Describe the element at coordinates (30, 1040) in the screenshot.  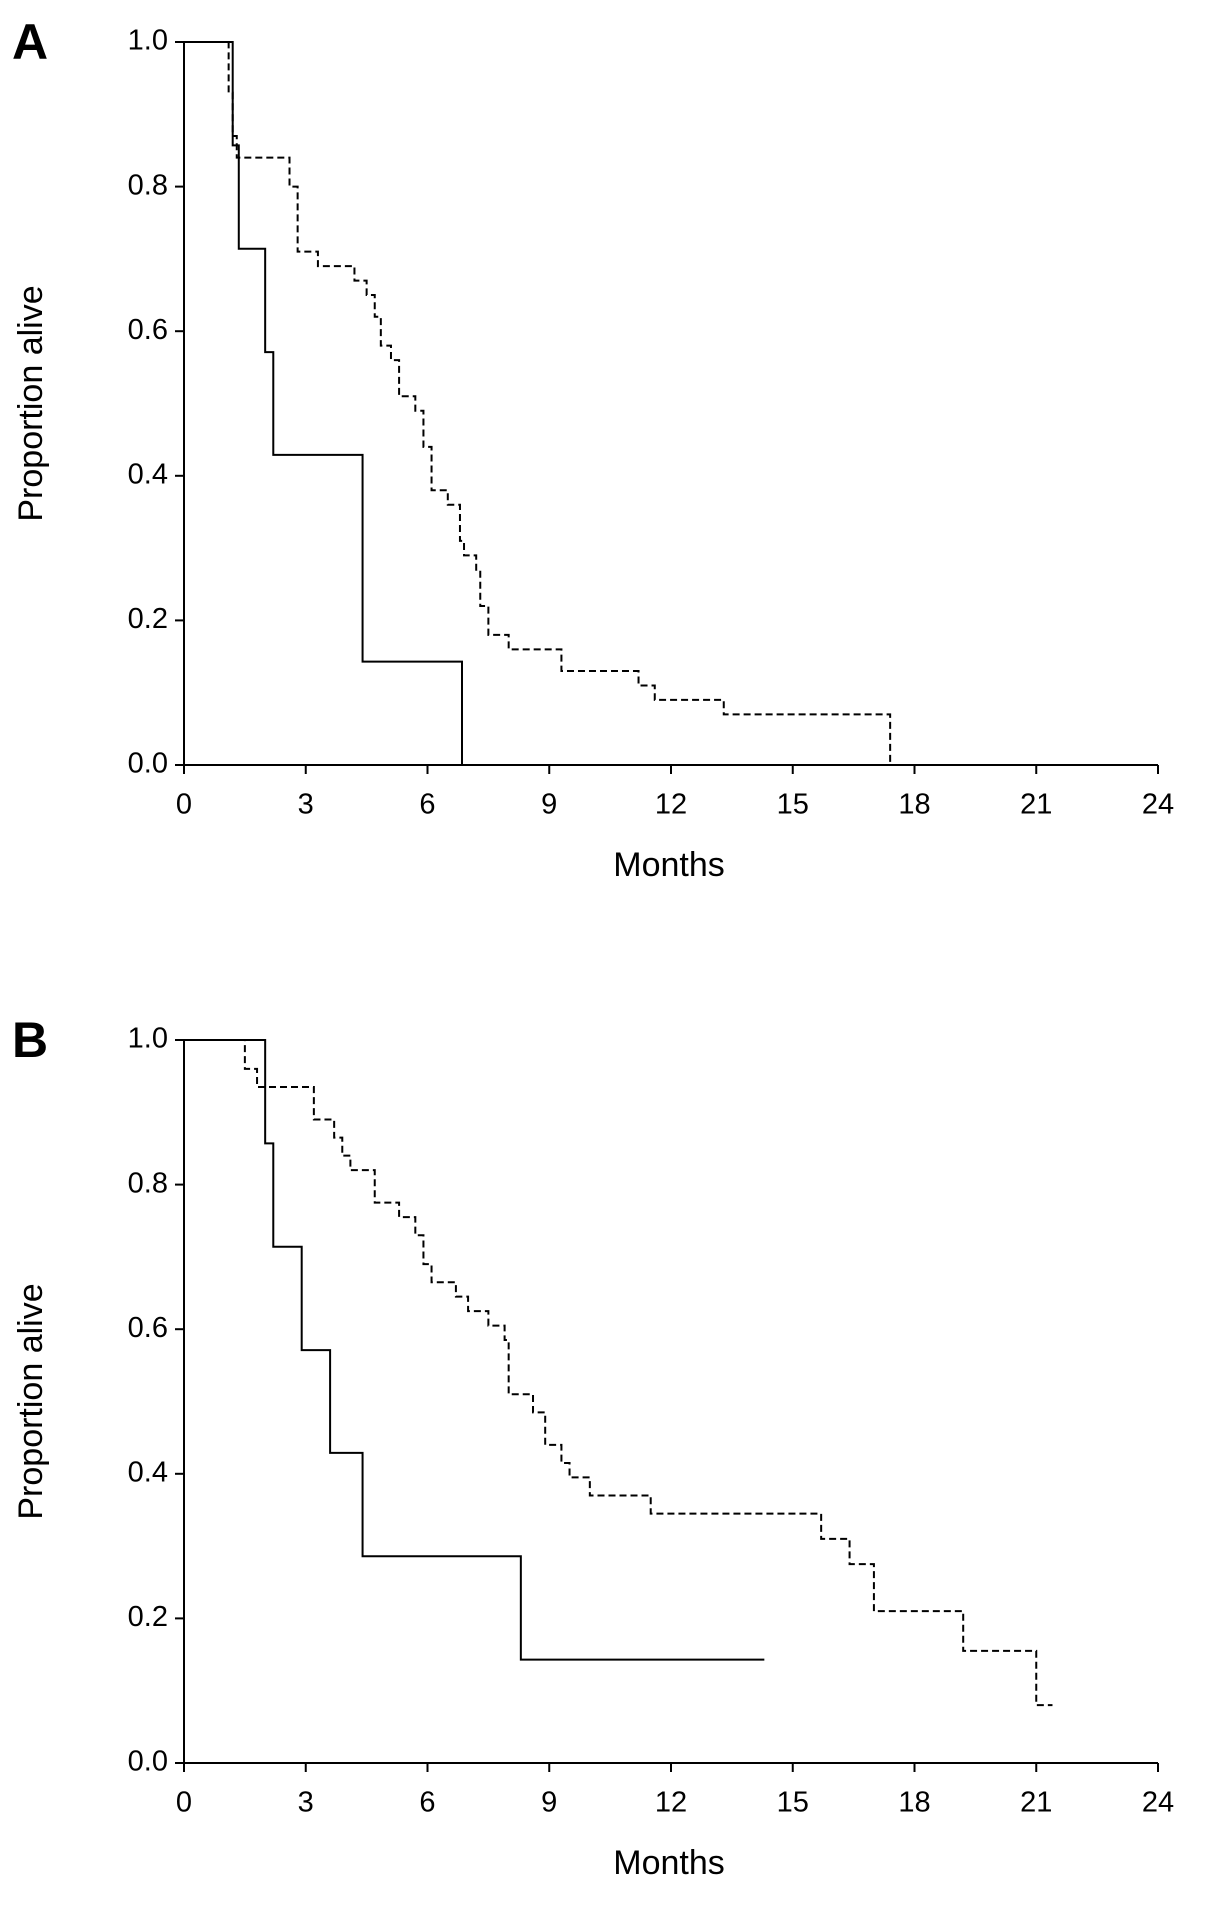
I see `panel-label: B` at that location.